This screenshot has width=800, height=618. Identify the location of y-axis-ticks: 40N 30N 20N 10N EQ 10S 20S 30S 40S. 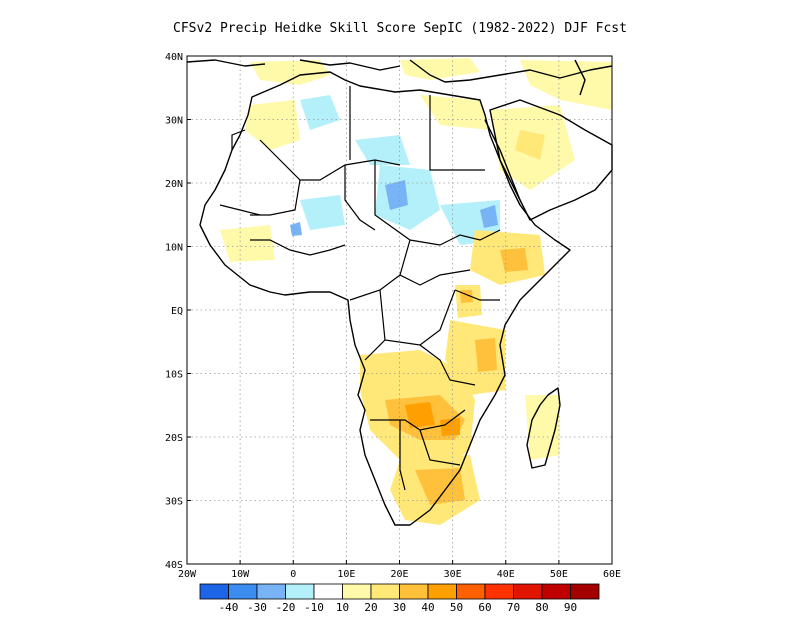
(178, 311).